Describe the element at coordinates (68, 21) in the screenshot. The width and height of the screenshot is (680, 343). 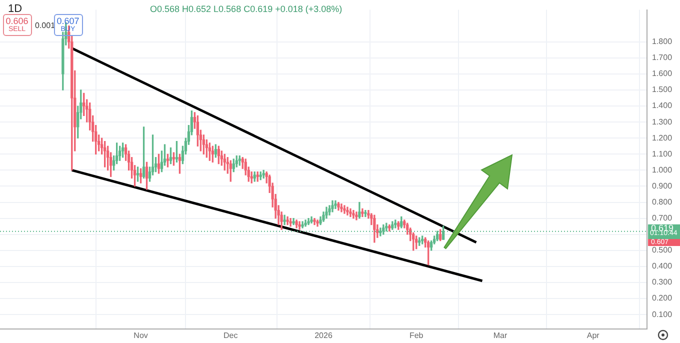
I see `annotation: 0.607` at that location.